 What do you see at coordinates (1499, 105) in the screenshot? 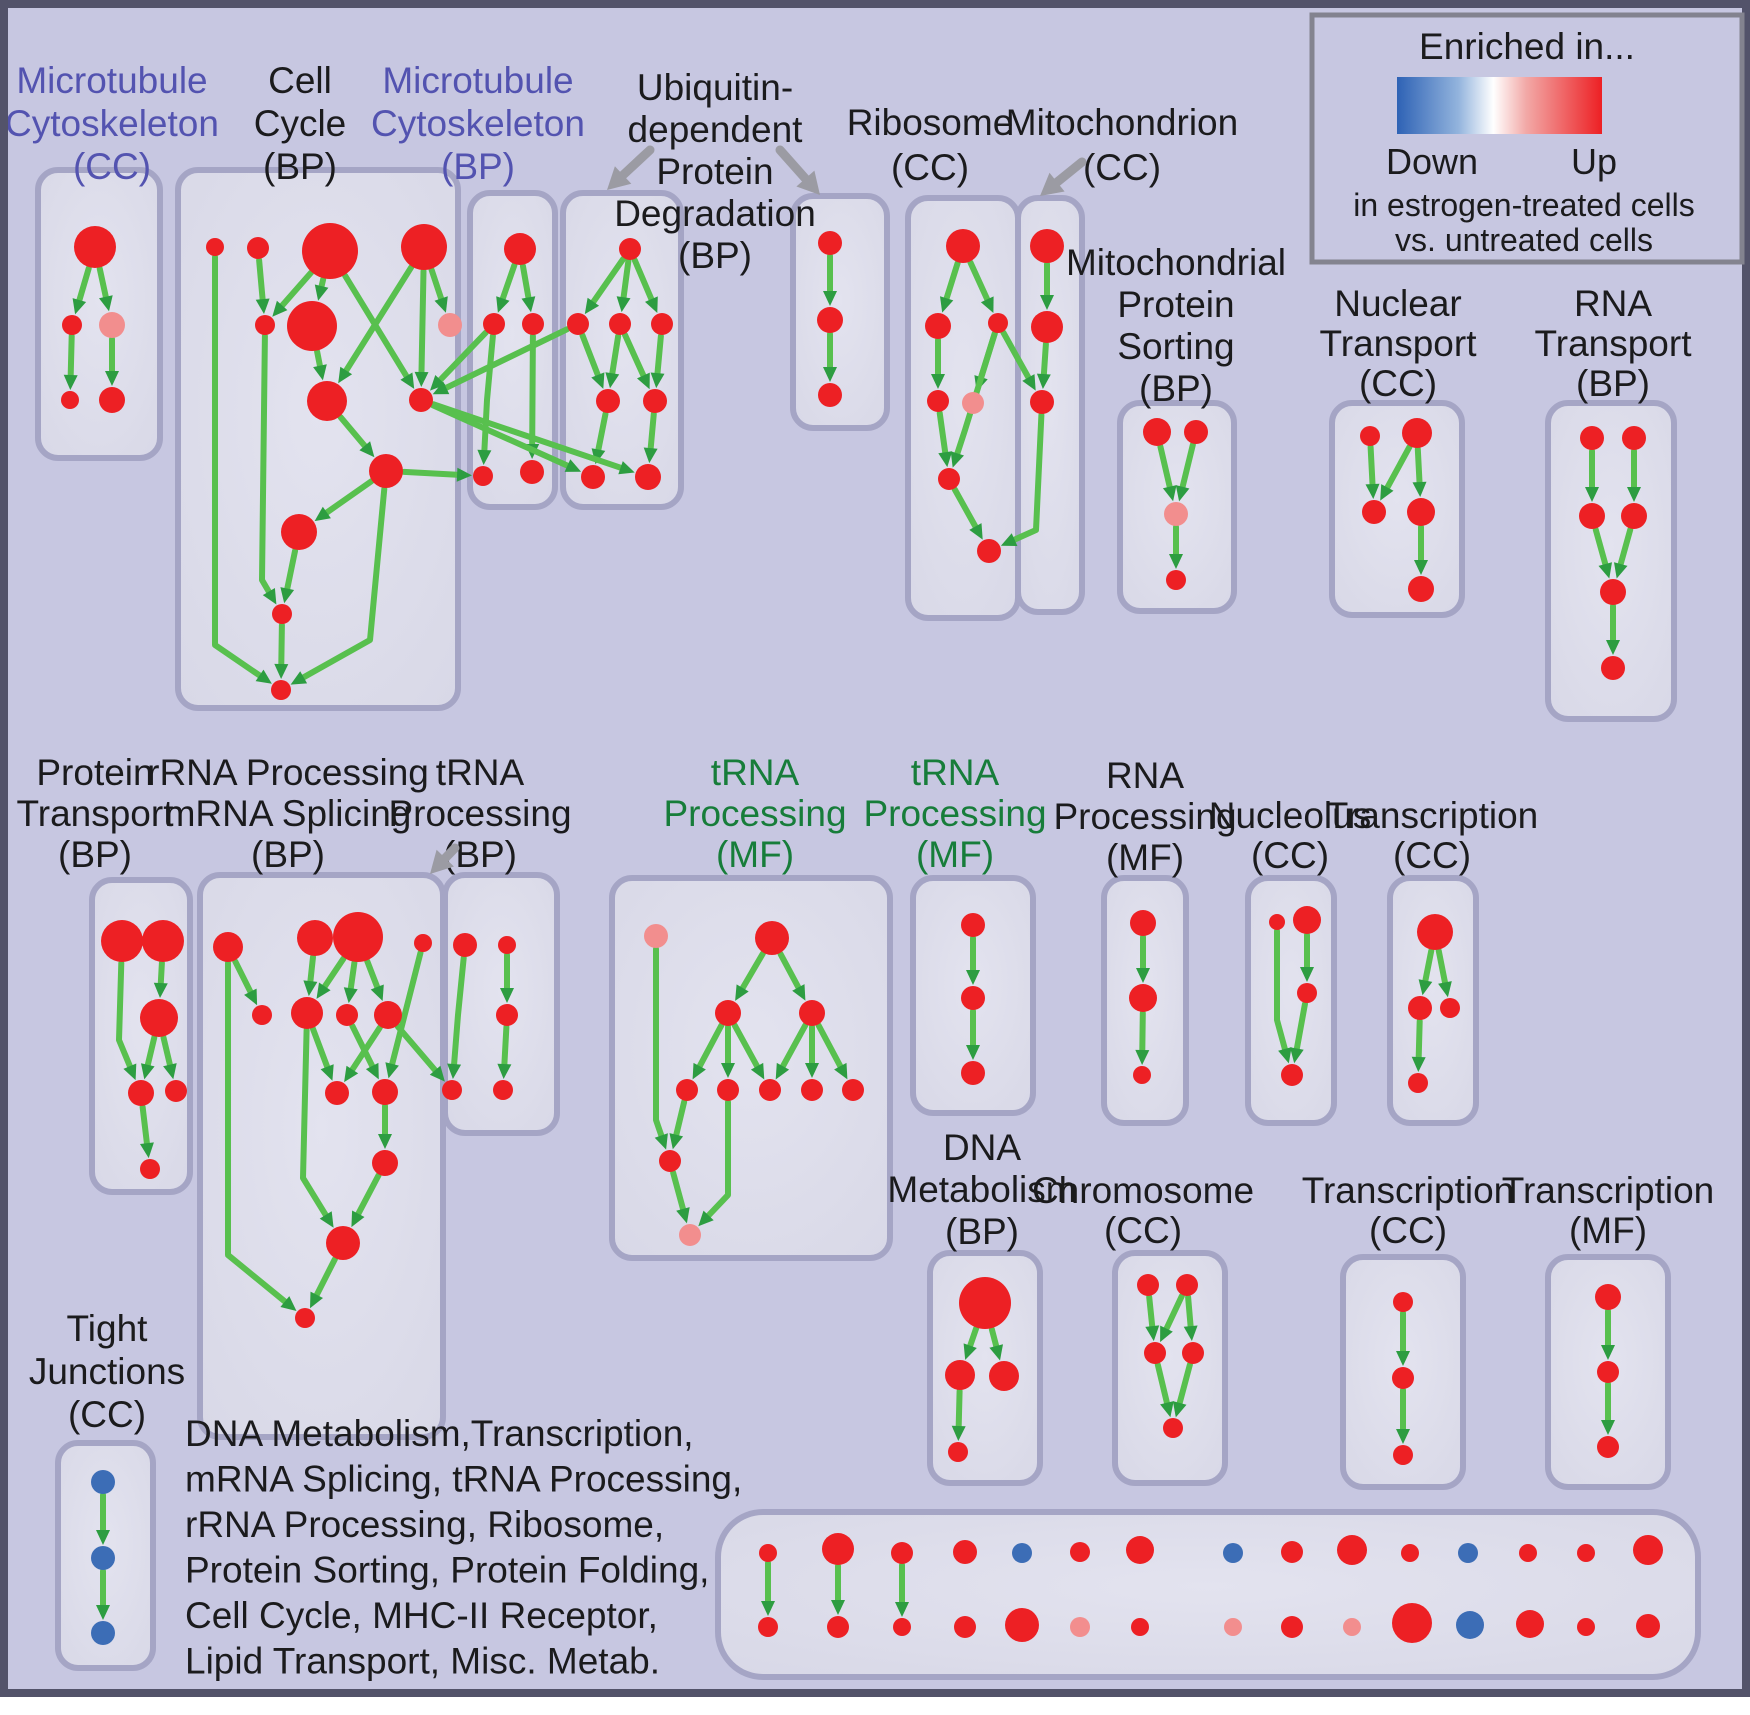
I see `legend-gradient-bar` at bounding box center [1499, 105].